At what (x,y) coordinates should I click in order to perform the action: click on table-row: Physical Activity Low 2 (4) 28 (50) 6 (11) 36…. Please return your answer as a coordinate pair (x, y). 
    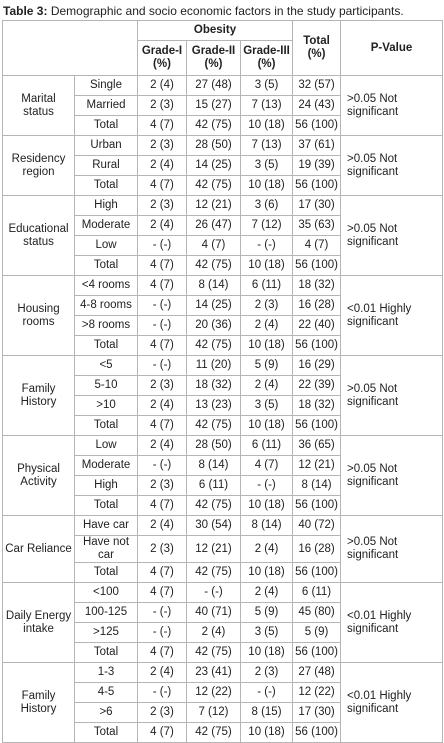
    Looking at the image, I should click on (223, 475).